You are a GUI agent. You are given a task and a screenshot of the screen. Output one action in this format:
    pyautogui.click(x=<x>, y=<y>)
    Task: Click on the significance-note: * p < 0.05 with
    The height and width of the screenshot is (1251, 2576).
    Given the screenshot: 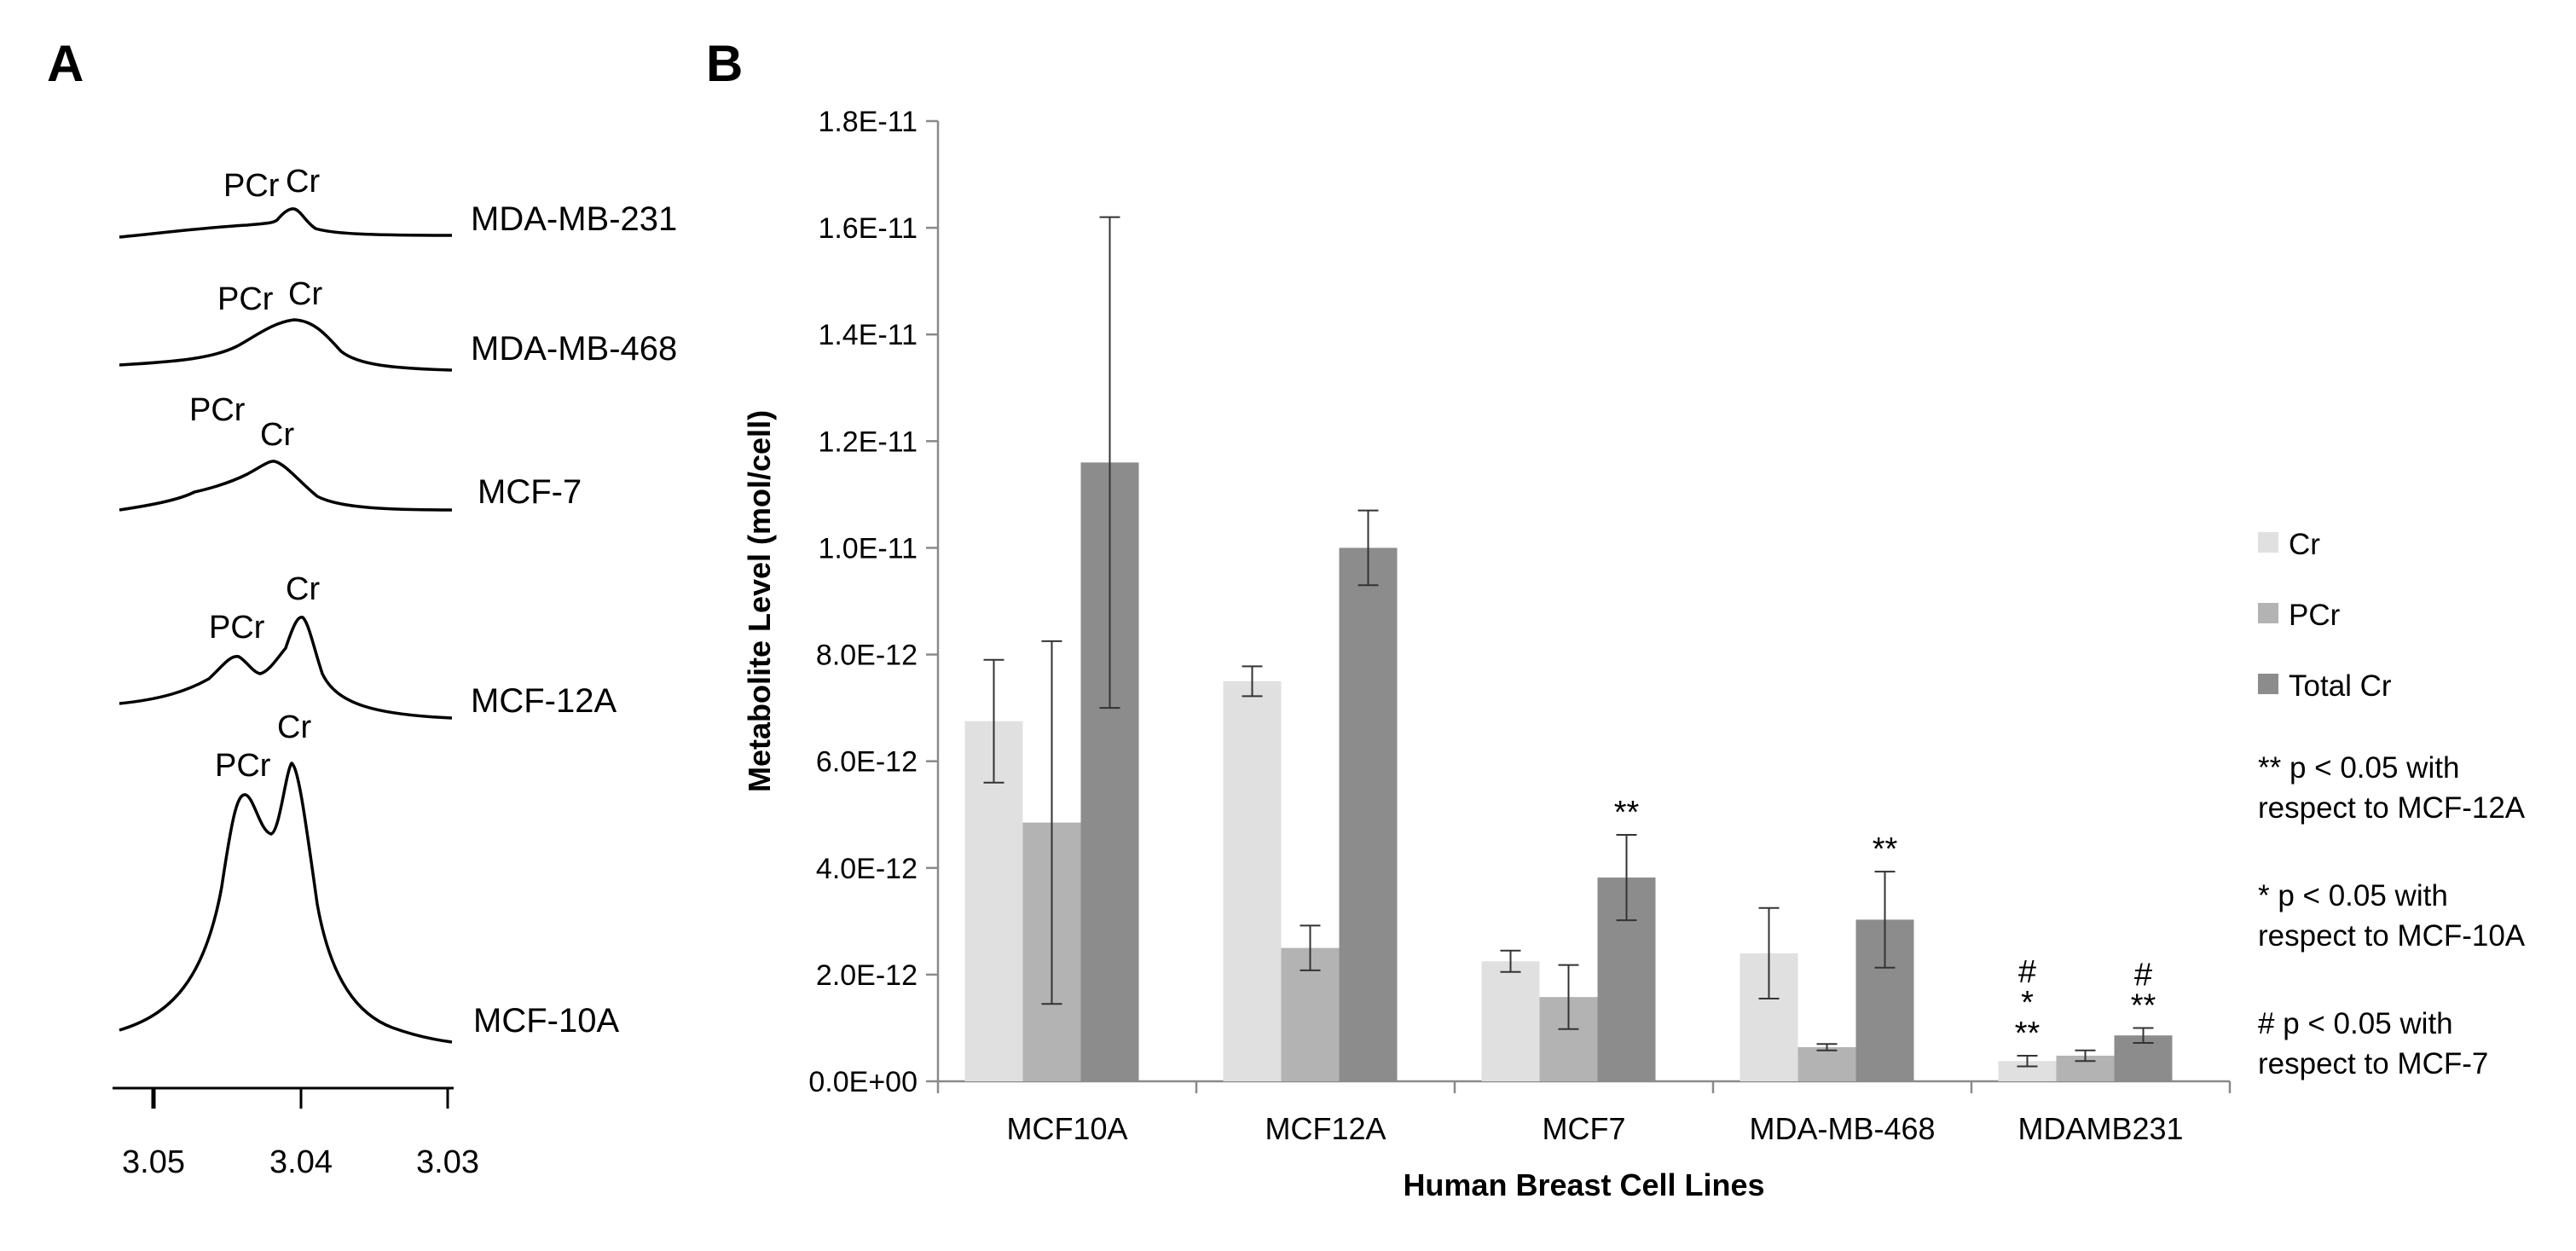 What is the action you would take?
    pyautogui.click(x=2353, y=895)
    